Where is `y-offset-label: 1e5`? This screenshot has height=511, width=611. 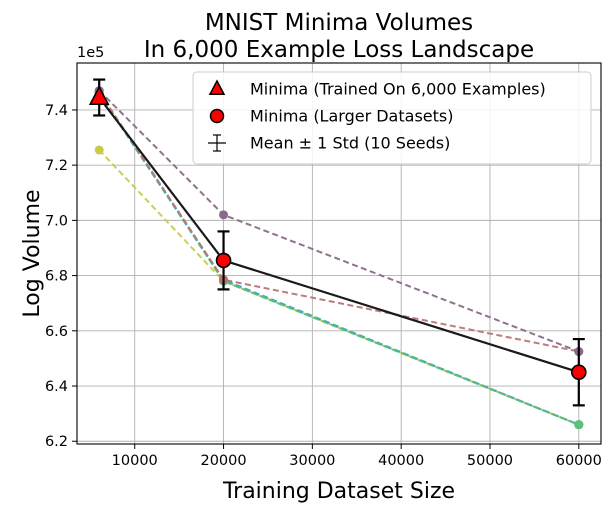 y-offset-label: 1e5 is located at coordinates (90, 53).